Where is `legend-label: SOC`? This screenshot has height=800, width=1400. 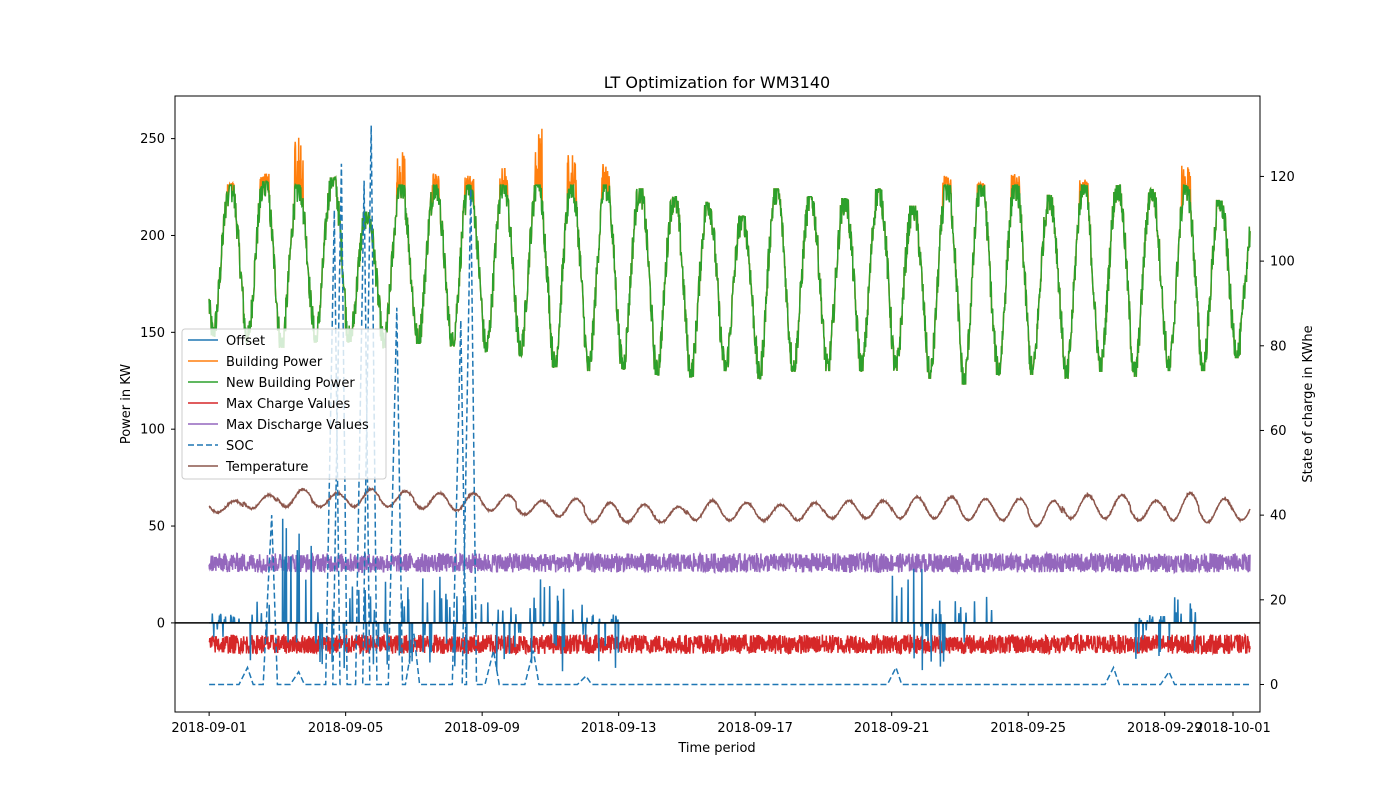 legend-label: SOC is located at coordinates (240, 446).